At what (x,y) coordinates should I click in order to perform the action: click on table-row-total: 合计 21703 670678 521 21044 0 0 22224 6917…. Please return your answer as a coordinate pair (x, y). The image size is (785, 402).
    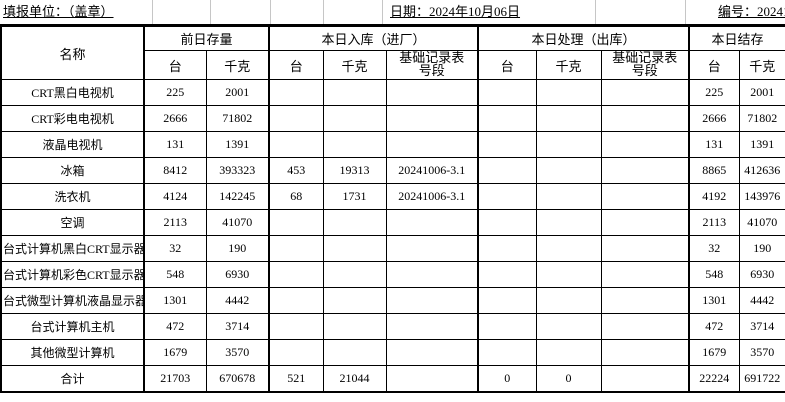
    Looking at the image, I should click on (392, 378).